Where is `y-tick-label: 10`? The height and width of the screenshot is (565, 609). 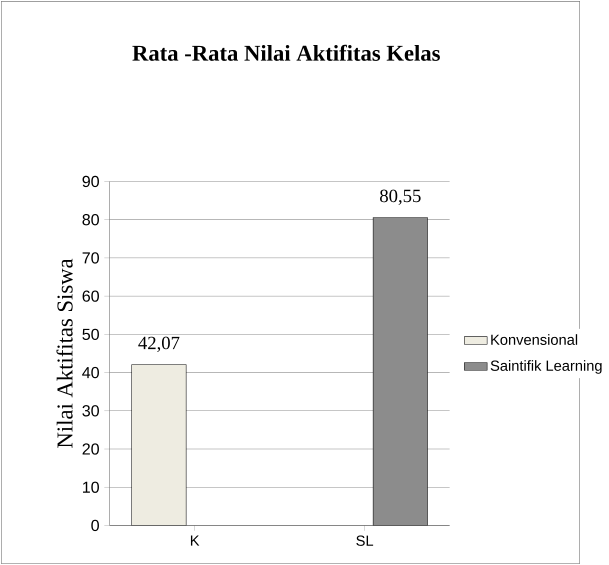
y-tick-label: 10 is located at coordinates (91, 487).